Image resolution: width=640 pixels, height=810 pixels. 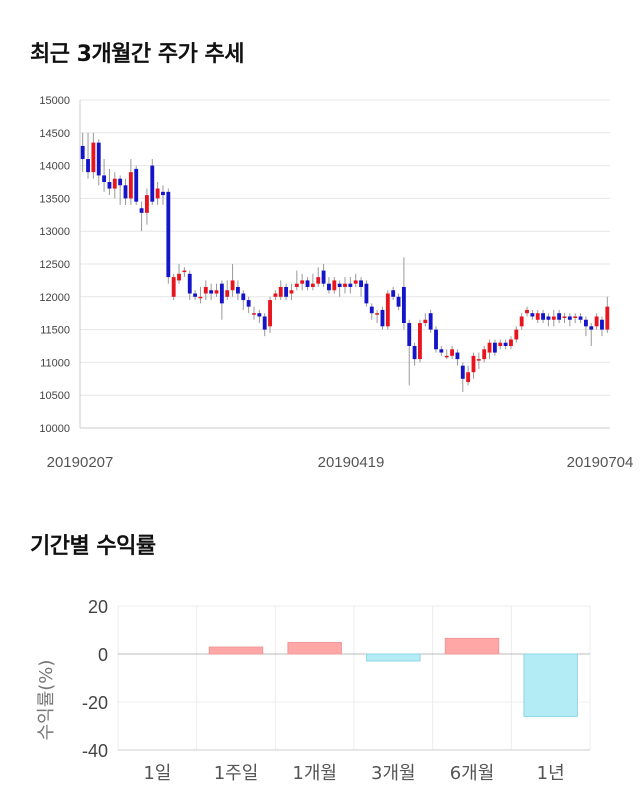 I want to click on price-ytick-label: 13000, so click(x=54, y=232).